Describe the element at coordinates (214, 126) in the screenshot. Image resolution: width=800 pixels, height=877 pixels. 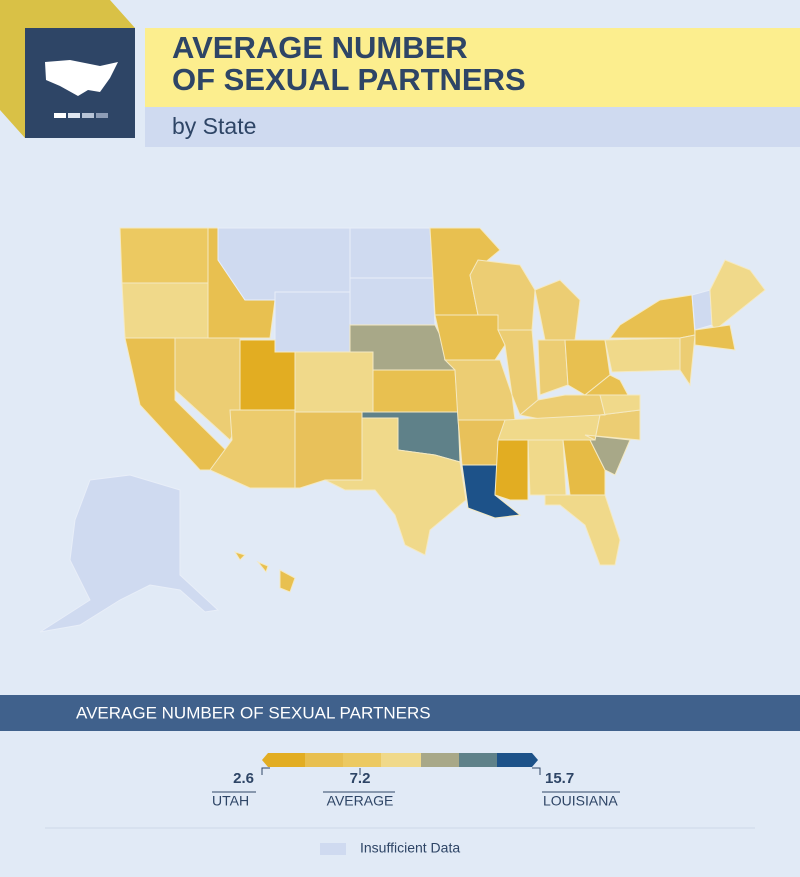
I see `subtitle: by State` at that location.